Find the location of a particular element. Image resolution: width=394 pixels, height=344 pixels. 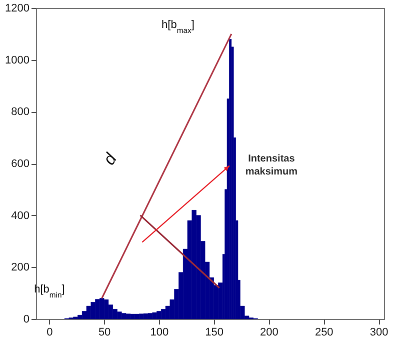

x-tick-label: 150 is located at coordinates (214, 332).